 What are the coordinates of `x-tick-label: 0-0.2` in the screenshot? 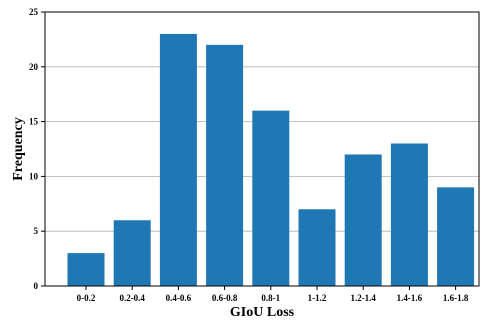 It's located at (86, 298).